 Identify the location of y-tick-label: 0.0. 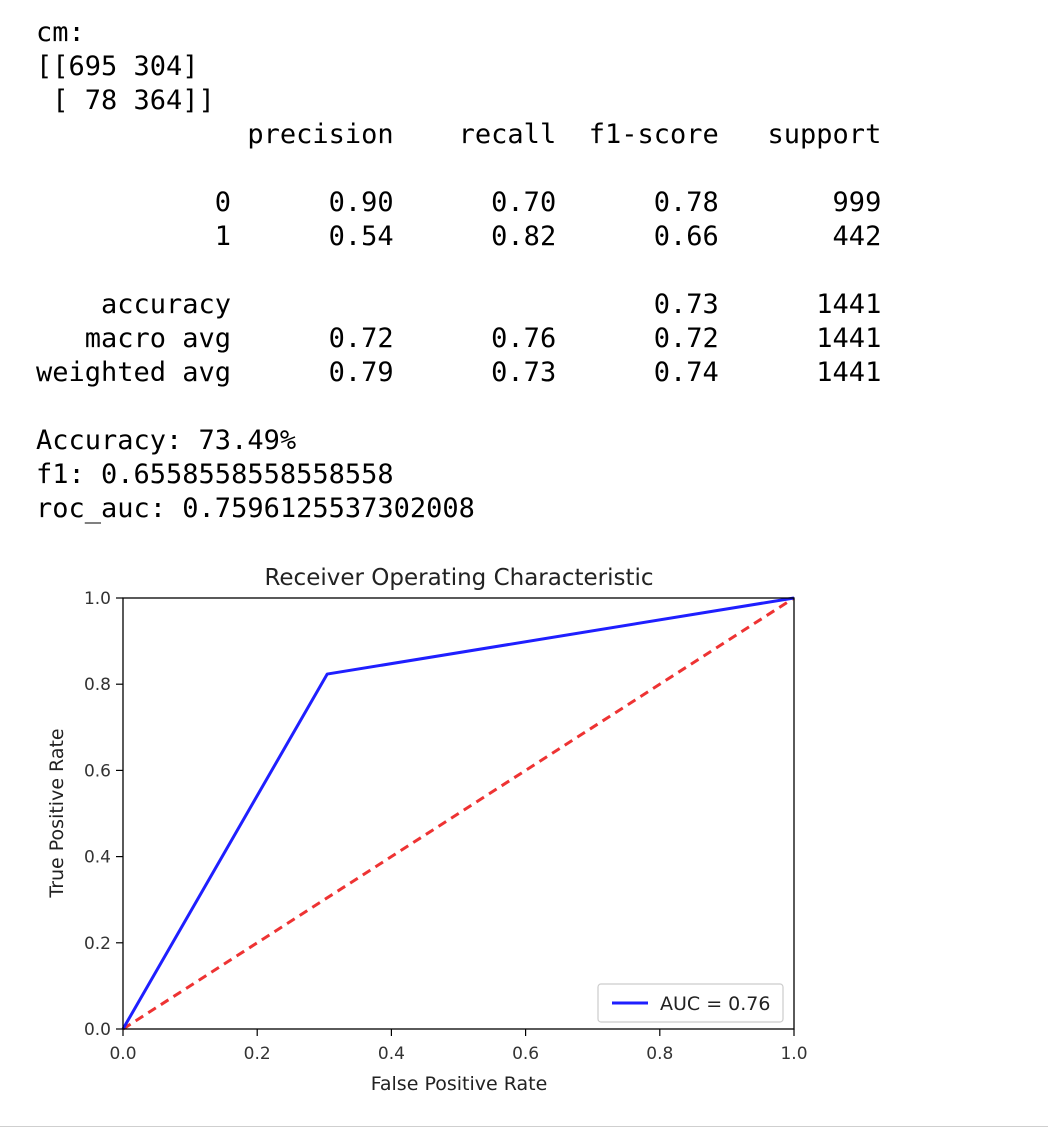
(97, 1030).